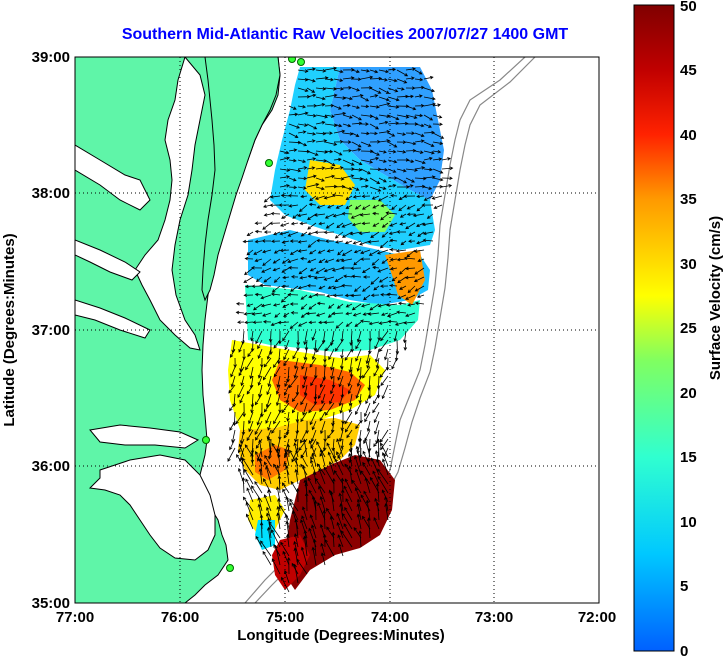  Describe the element at coordinates (51, 330) in the screenshot. I see `y-ticks: 39:00 38:00 37:00 36:00 35:00` at that location.